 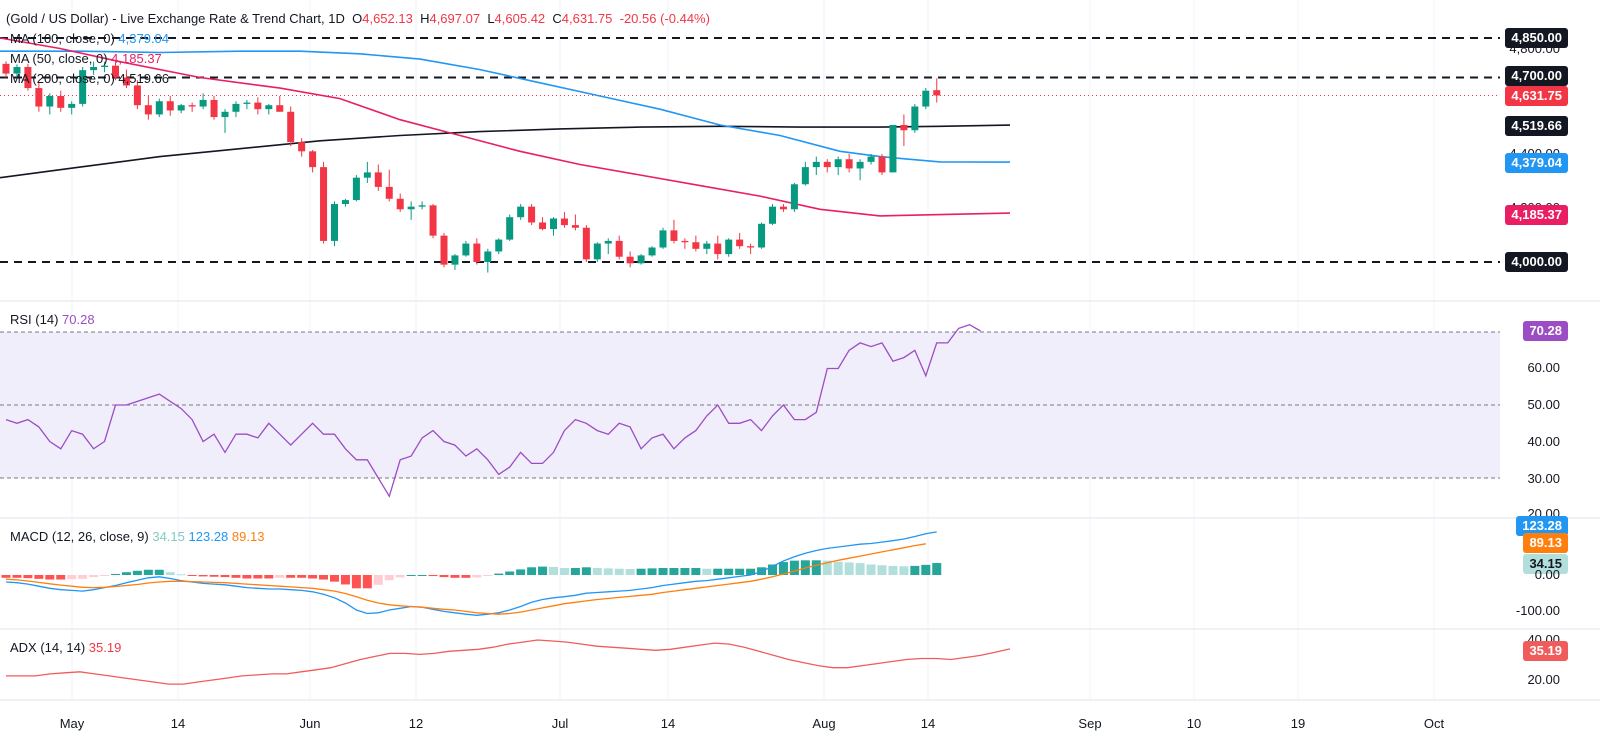 What do you see at coordinates (1543, 679) in the screenshot?
I see `adx-tick-20: 20.00` at bounding box center [1543, 679].